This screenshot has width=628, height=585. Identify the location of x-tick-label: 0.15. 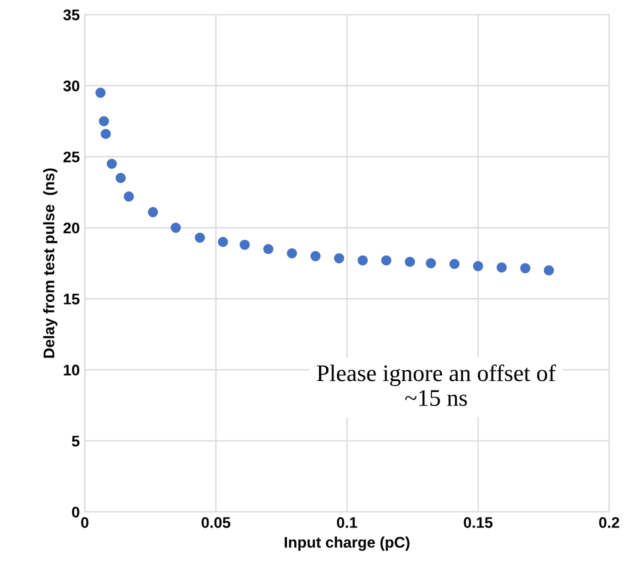
(478, 522).